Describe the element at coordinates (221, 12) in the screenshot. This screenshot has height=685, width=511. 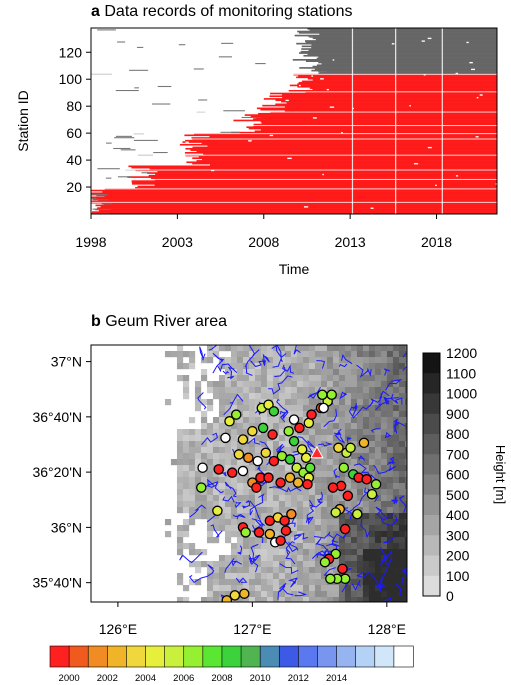
I see `panel-a-title: a Data records of monitoring stations` at that location.